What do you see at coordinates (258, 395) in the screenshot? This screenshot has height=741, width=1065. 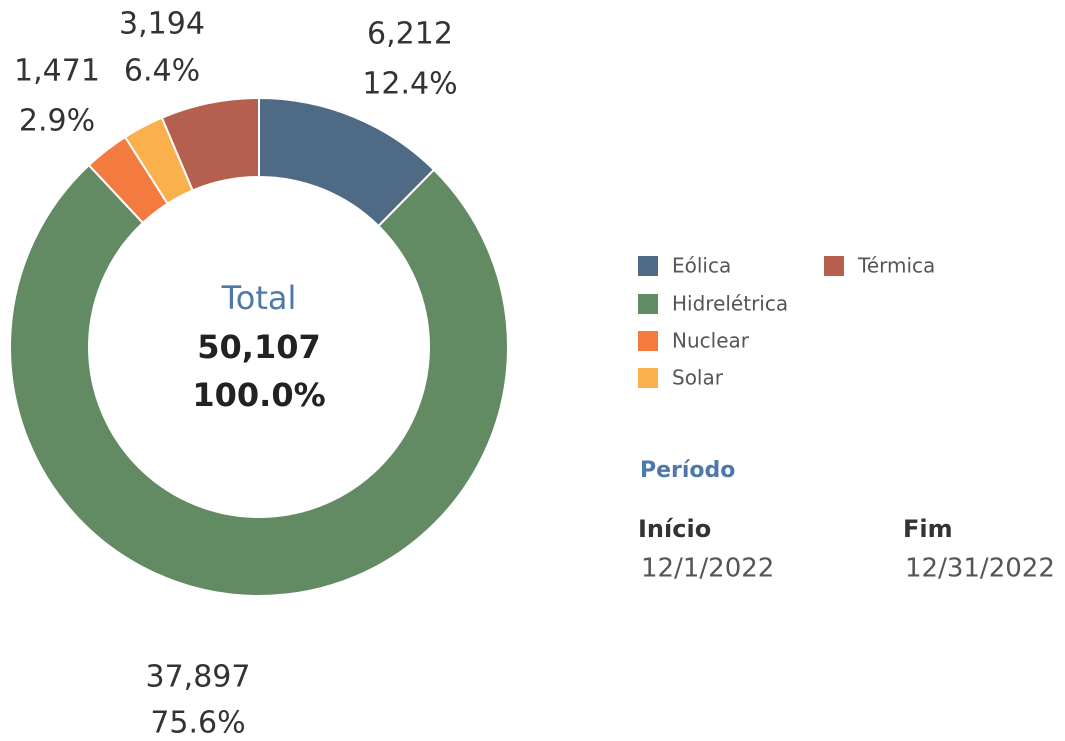 I see `center-percent: 100.0%` at bounding box center [258, 395].